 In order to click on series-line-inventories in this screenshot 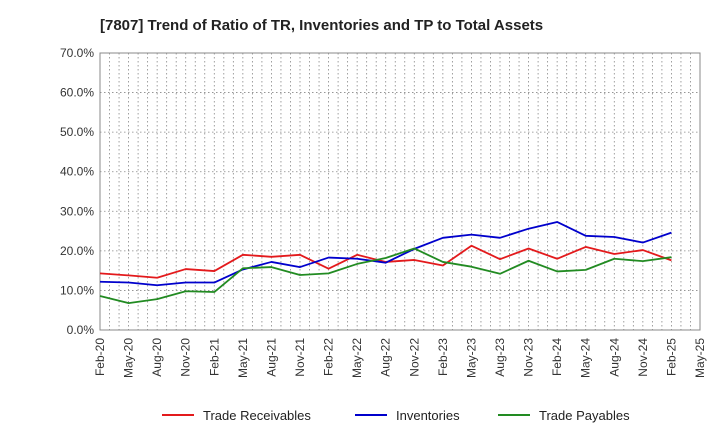, I will do `click(385, 254)`.